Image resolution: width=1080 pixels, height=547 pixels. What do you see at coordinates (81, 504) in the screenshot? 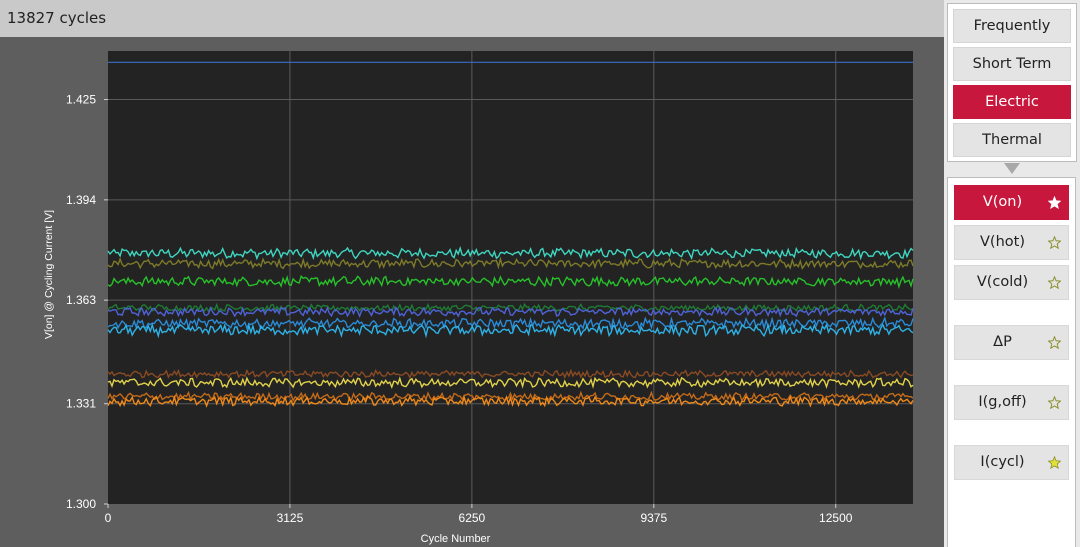
I see `y-tick-label: 1.300` at bounding box center [81, 504].